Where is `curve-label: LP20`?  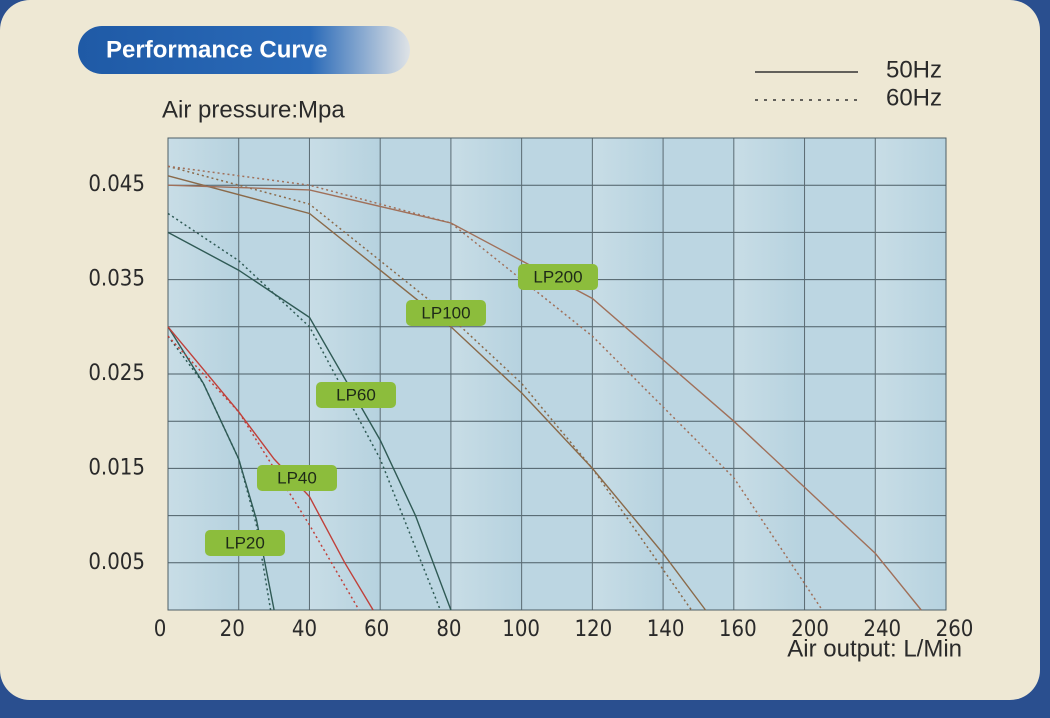 curve-label: LP20 is located at coordinates (245, 542).